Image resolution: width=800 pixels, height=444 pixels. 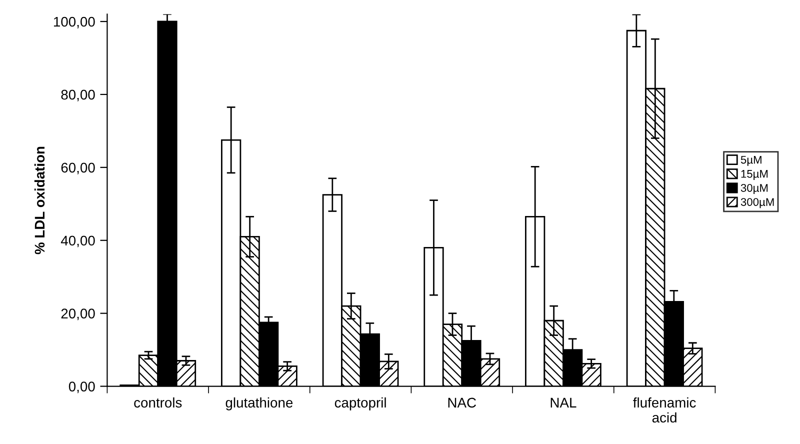 What do you see at coordinates (77, 242) in the screenshot?
I see `y-tick-label: 40,00` at bounding box center [77, 242].